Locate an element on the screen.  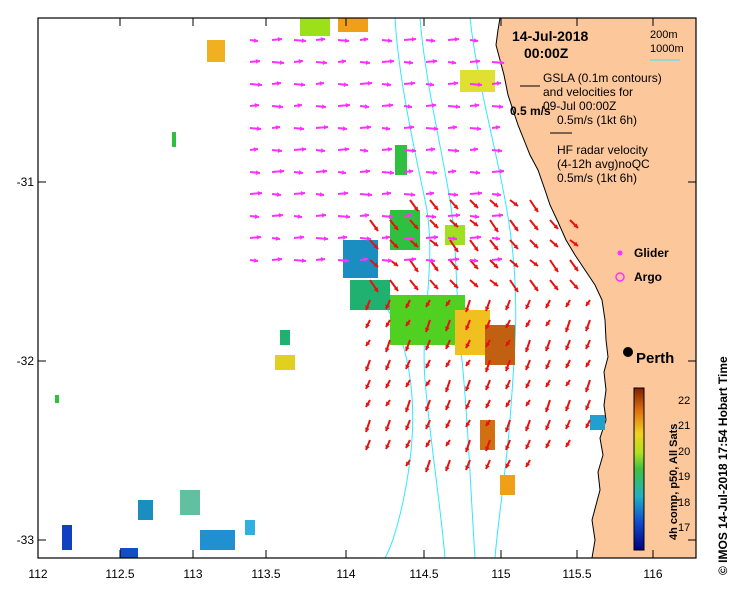
colorbar-title: 4h comp, p50, All Sats is located at coordinates (674, 481).